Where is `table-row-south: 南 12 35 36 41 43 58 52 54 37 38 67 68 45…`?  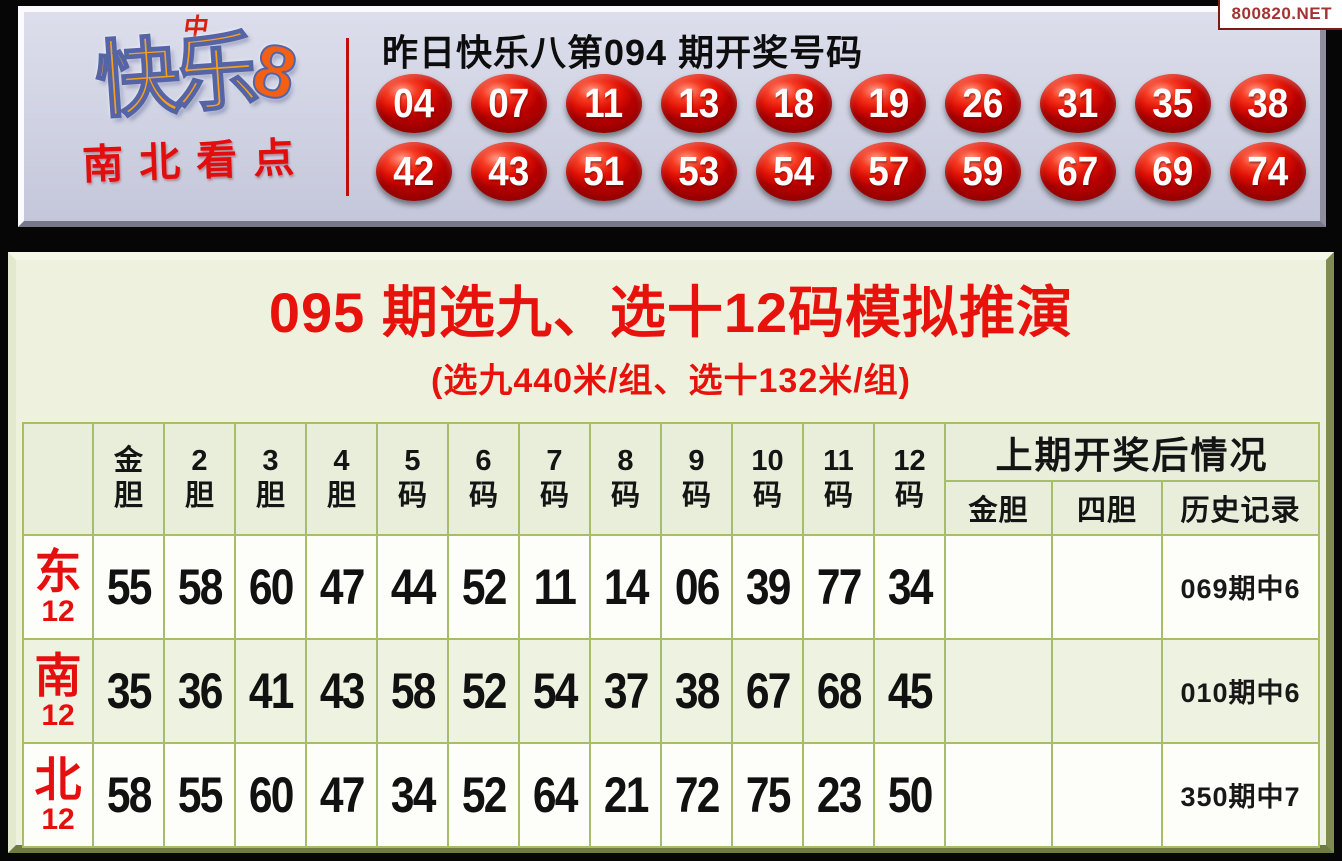
table-row-south: 南 12 35 36 41 43 58 52 54 37 38 67 68 45… is located at coordinates (671, 690).